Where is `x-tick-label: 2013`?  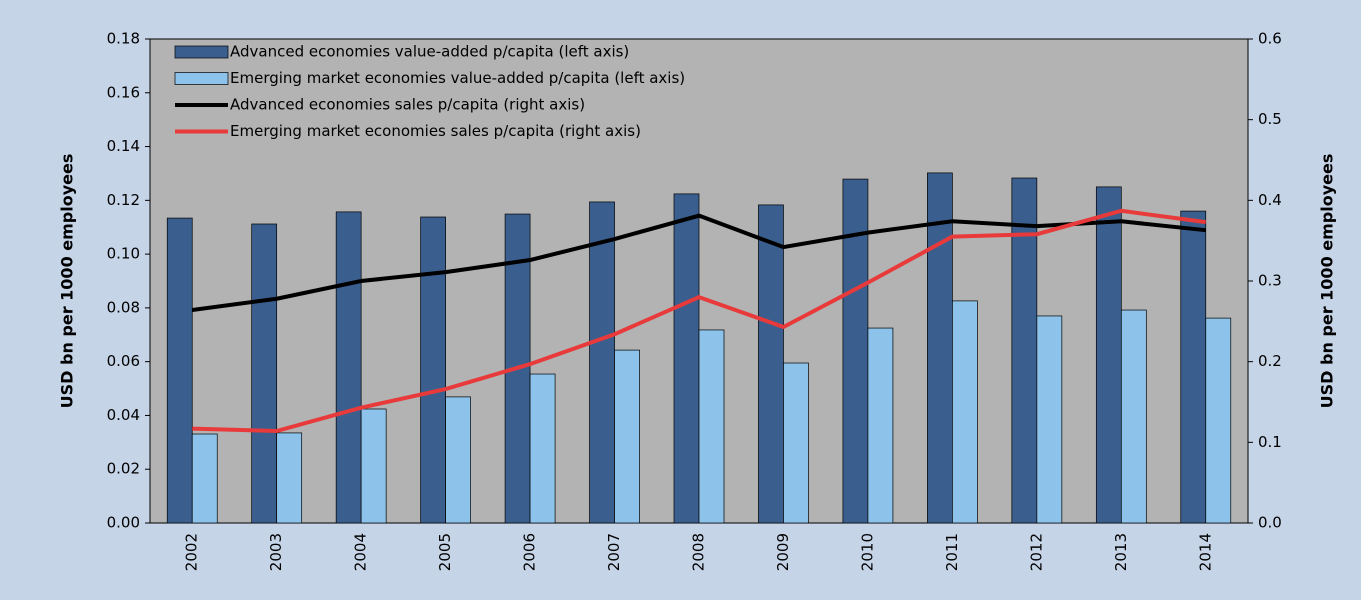
x-tick-label: 2013 is located at coordinates (1121, 552).